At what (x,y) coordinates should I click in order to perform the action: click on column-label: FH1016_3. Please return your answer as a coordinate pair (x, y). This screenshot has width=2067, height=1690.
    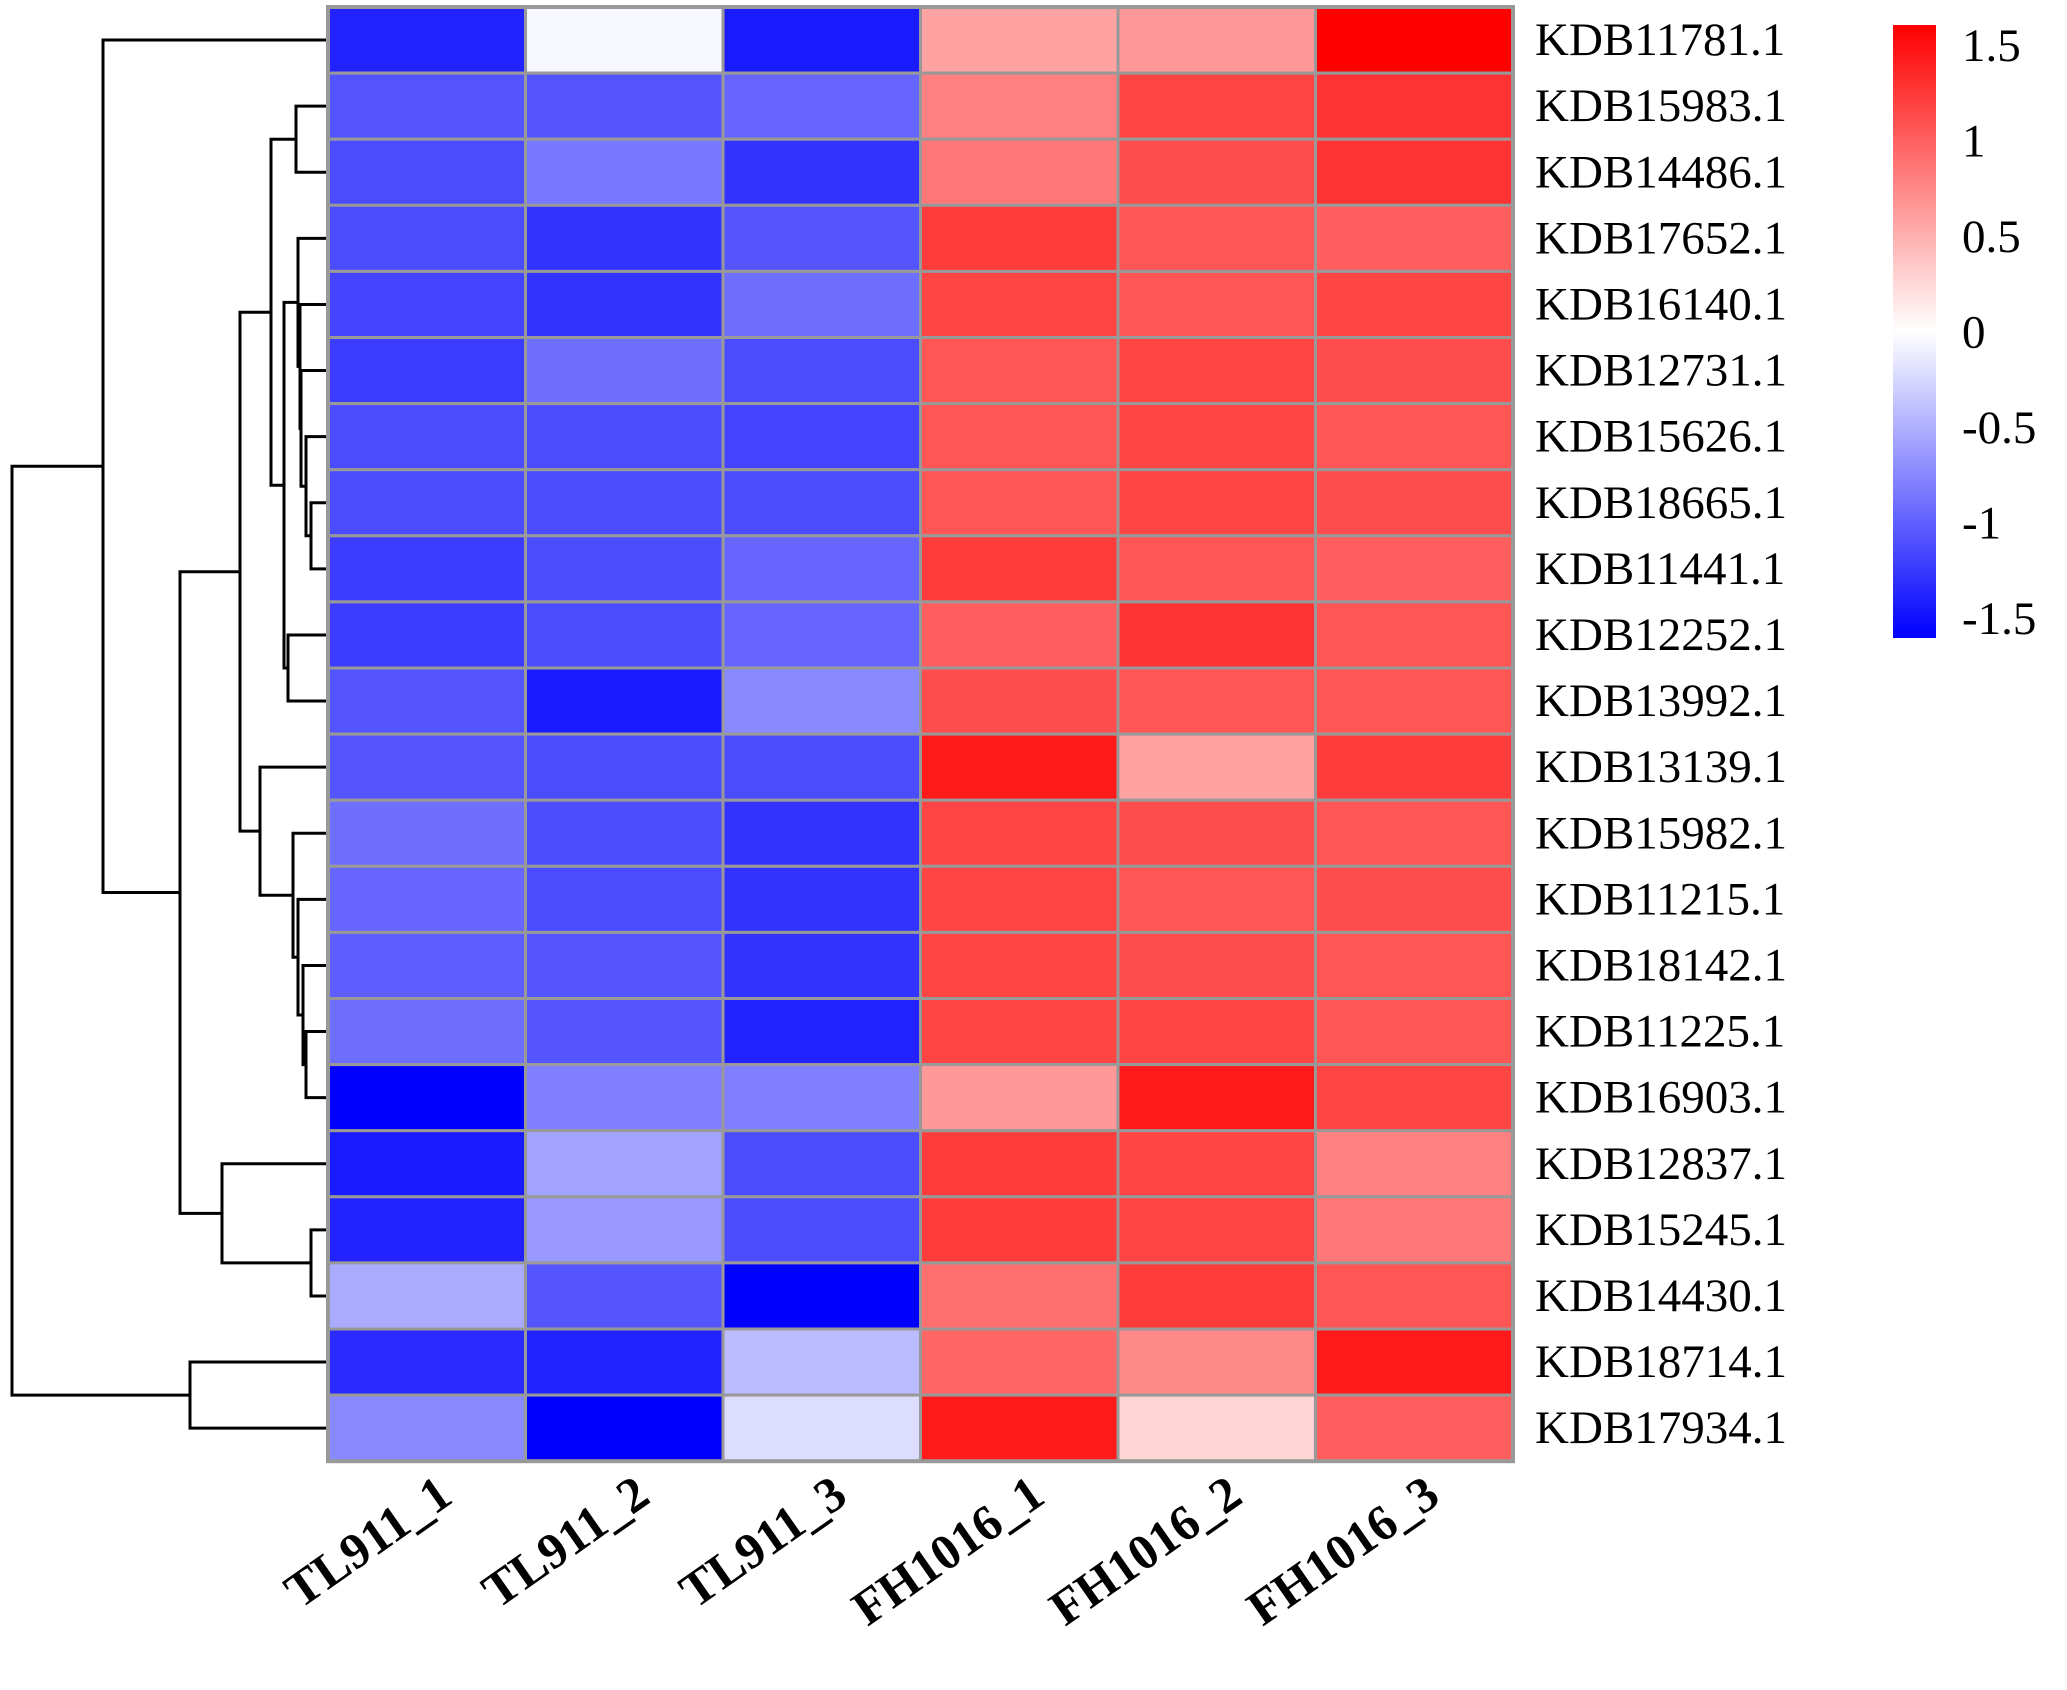
    Looking at the image, I should click on (1343, 1550).